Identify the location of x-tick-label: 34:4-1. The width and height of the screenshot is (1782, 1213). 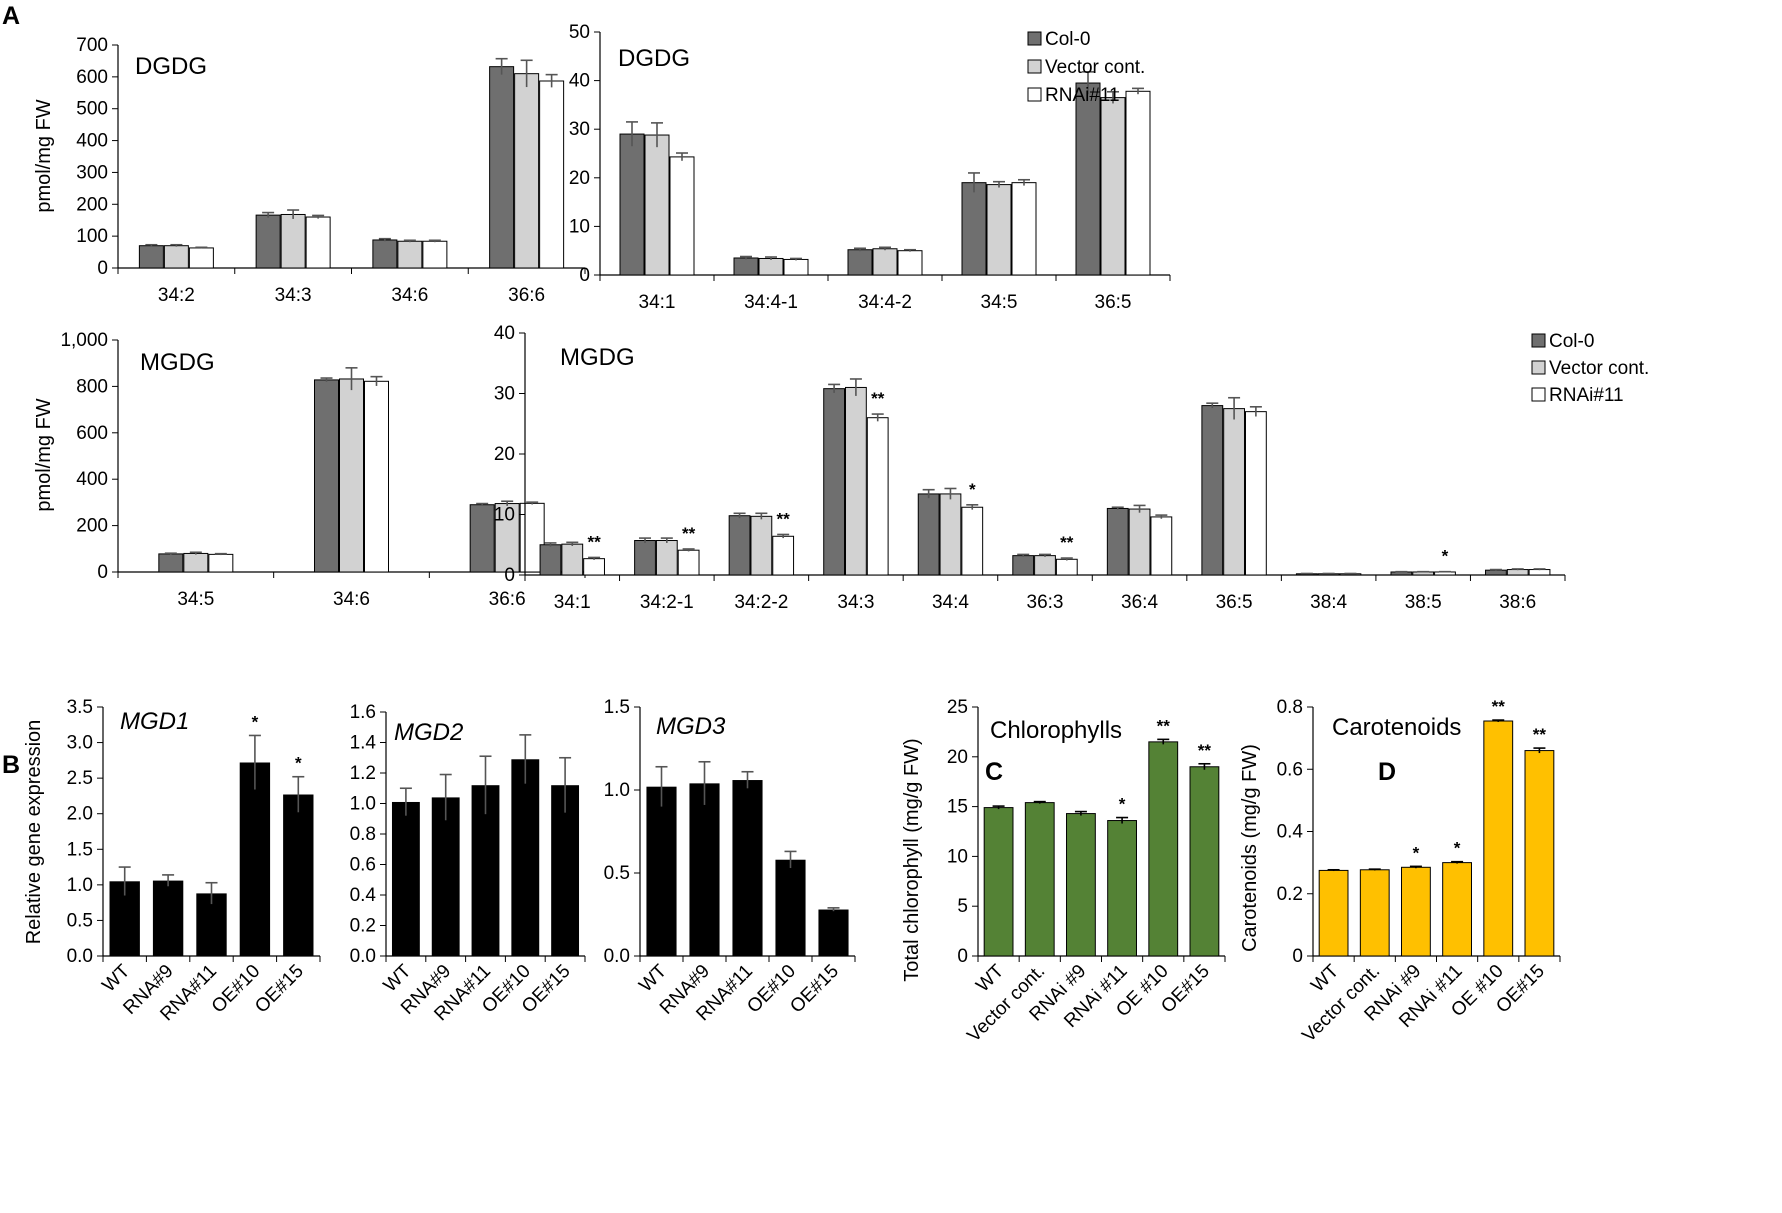
(771, 302).